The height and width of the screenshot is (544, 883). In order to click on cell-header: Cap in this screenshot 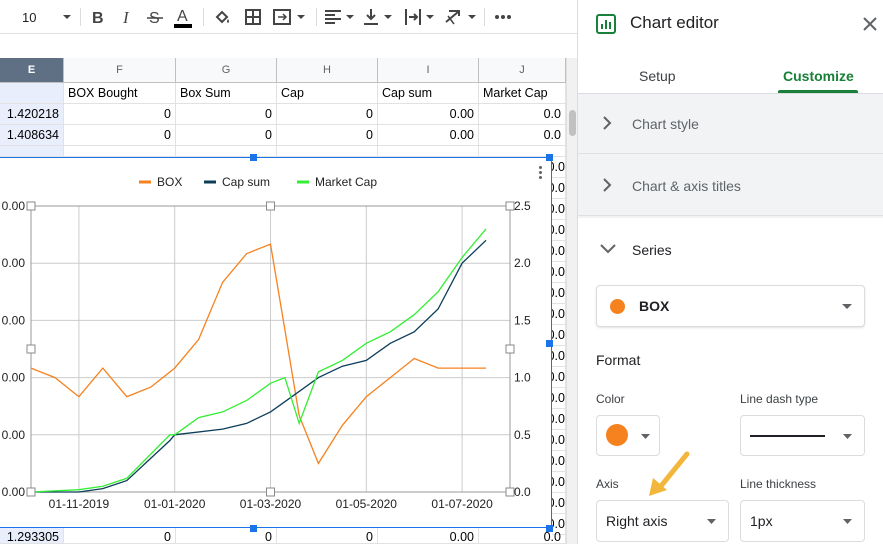, I will do `click(327, 93)`.